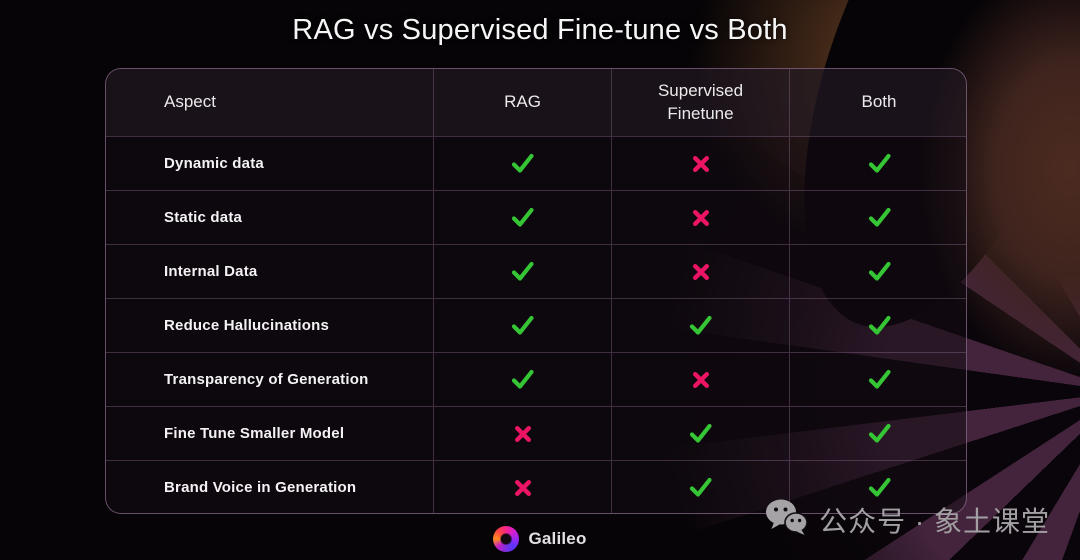 Image resolution: width=1080 pixels, height=560 pixels. I want to click on column-header-both: Both, so click(877, 102).